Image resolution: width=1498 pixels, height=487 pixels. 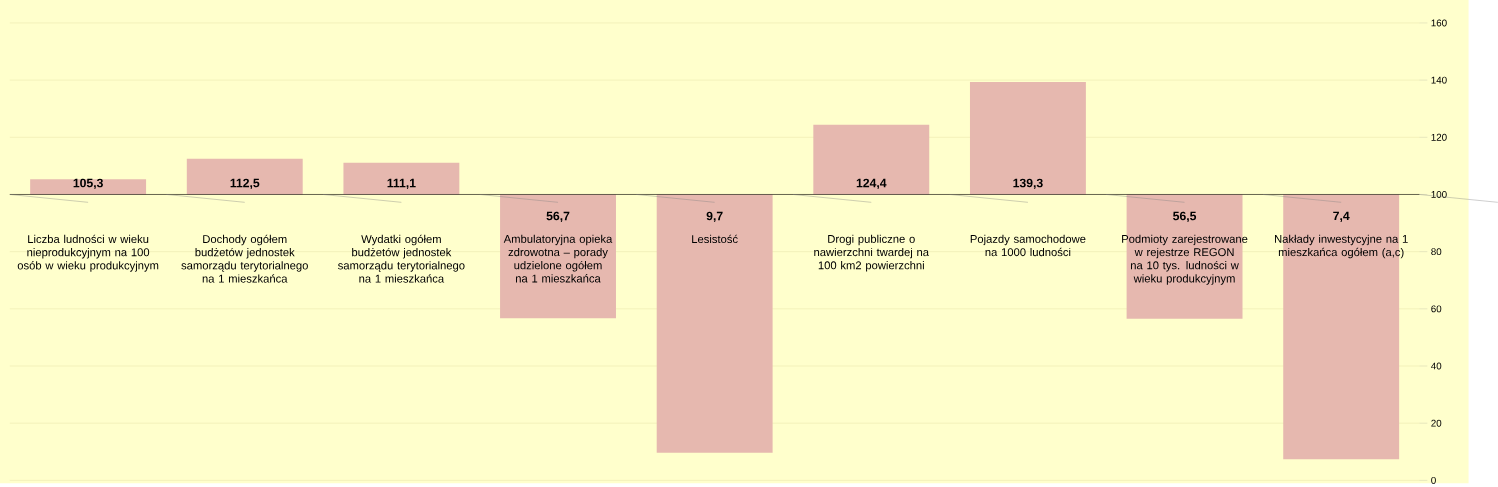 What do you see at coordinates (88, 253) in the screenshot?
I see `x-tick-label: Liczba ludności w wieku nieprodukcyjnym na 100 osób w wieku produkcyjnym` at bounding box center [88, 253].